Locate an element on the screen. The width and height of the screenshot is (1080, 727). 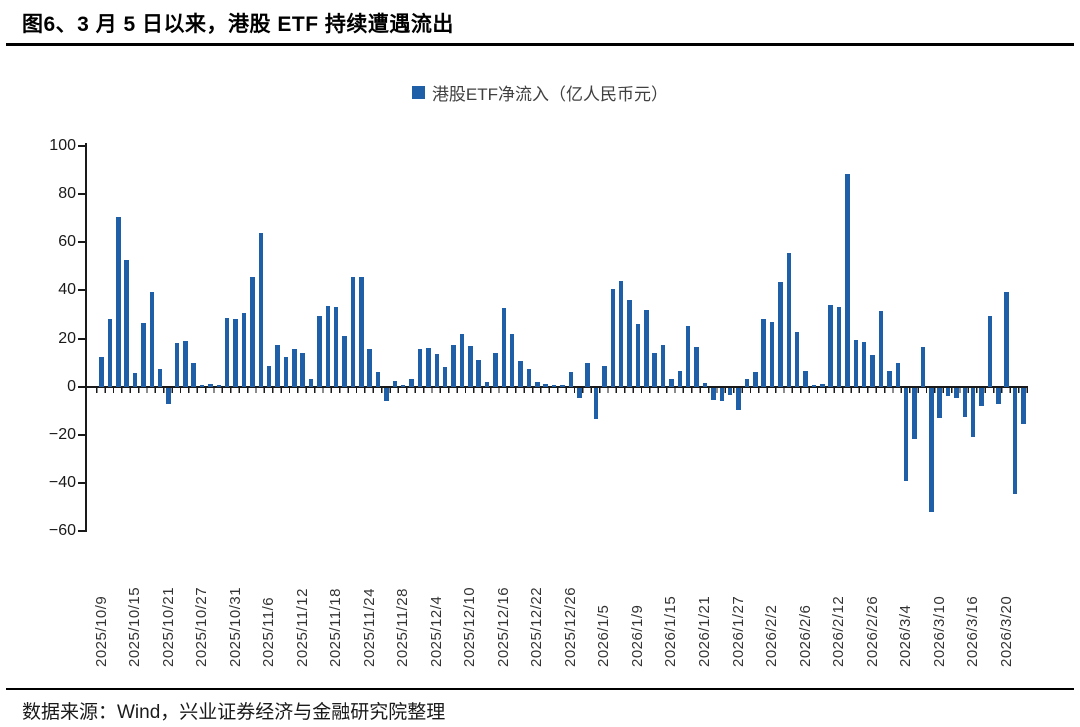
x-tick-label: 2025/12/22 is located at coordinates (537, 626).